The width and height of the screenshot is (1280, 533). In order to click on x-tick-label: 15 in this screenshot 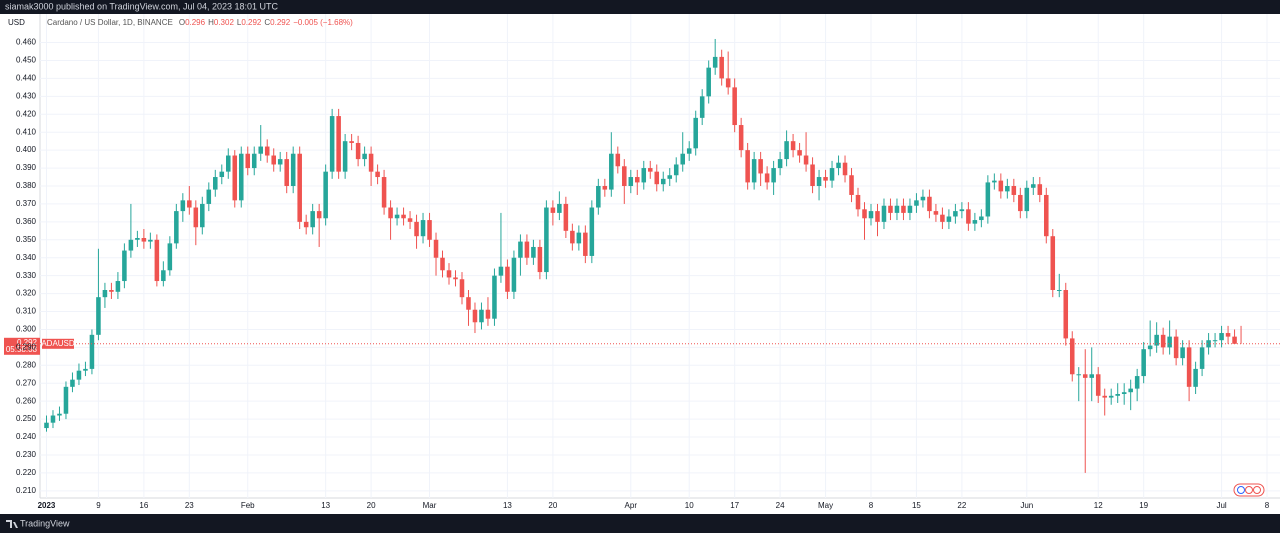, I will do `click(916, 505)`.